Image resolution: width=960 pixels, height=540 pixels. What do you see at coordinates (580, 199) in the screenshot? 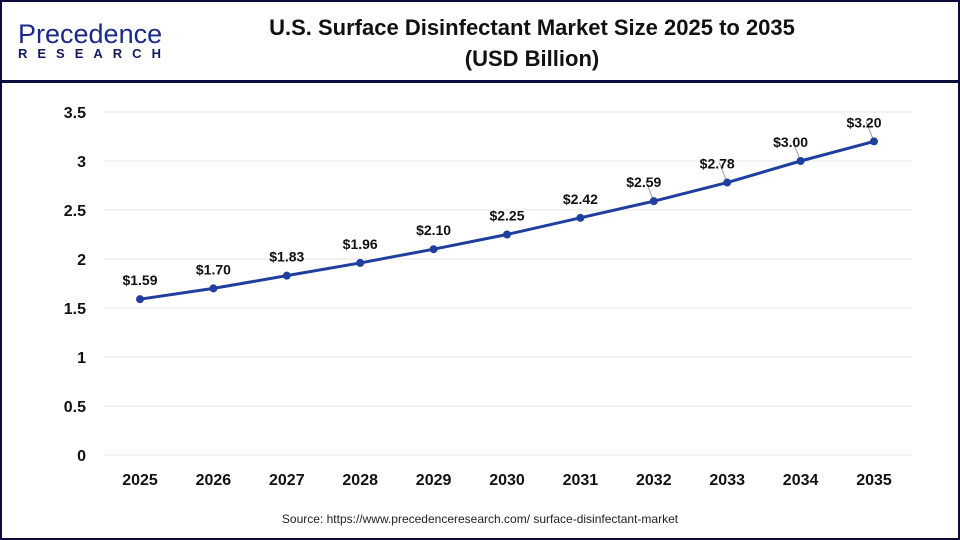
I see `data-label: $2.42` at bounding box center [580, 199].